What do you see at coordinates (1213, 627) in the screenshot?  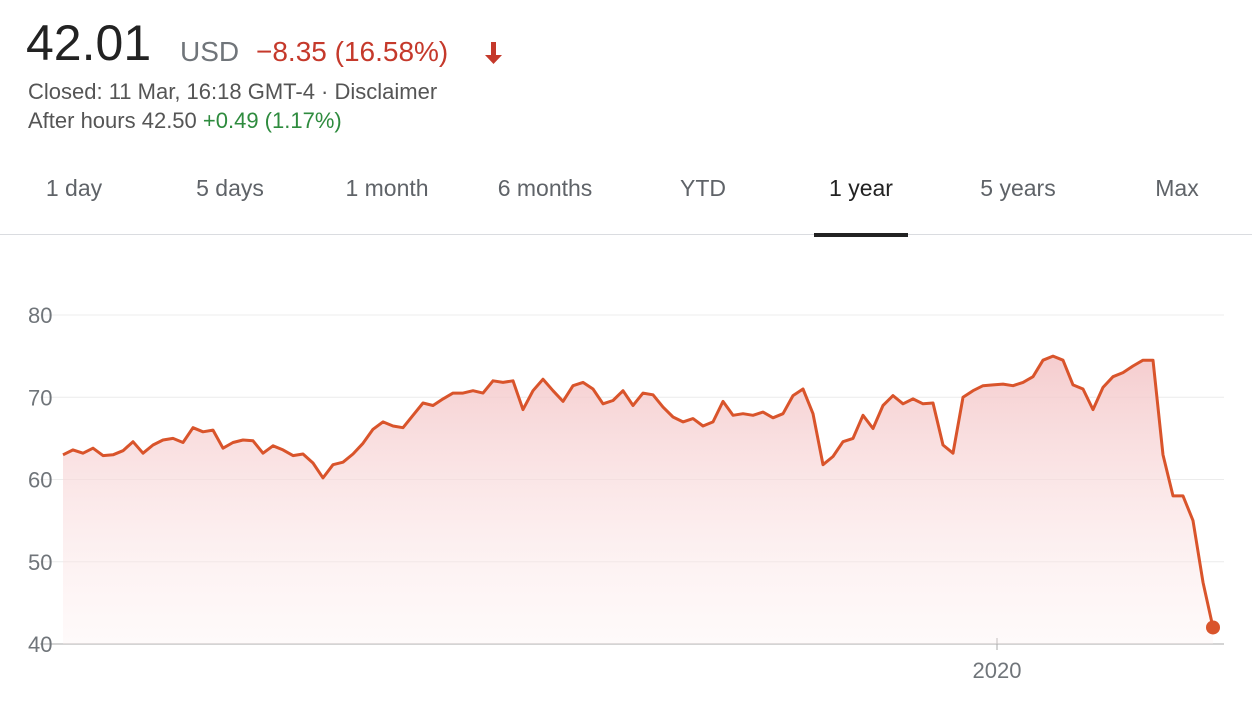 I see `last-point` at bounding box center [1213, 627].